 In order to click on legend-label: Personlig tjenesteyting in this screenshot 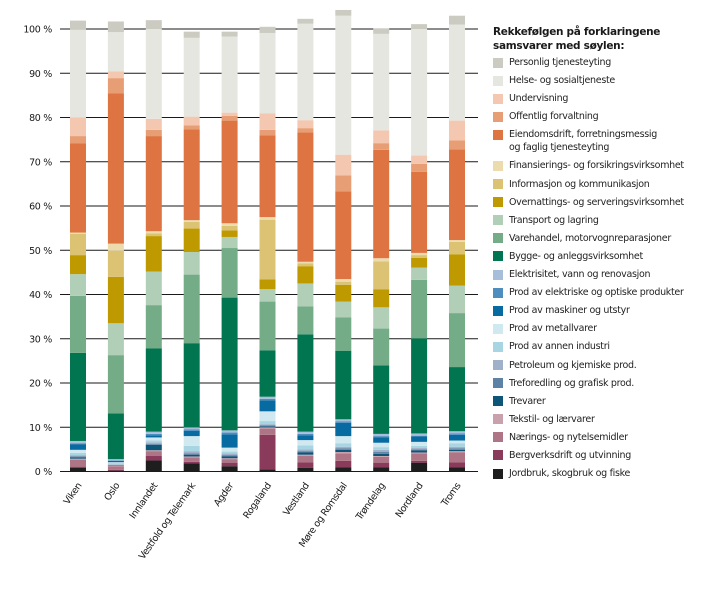, I will do `click(560, 62)`.